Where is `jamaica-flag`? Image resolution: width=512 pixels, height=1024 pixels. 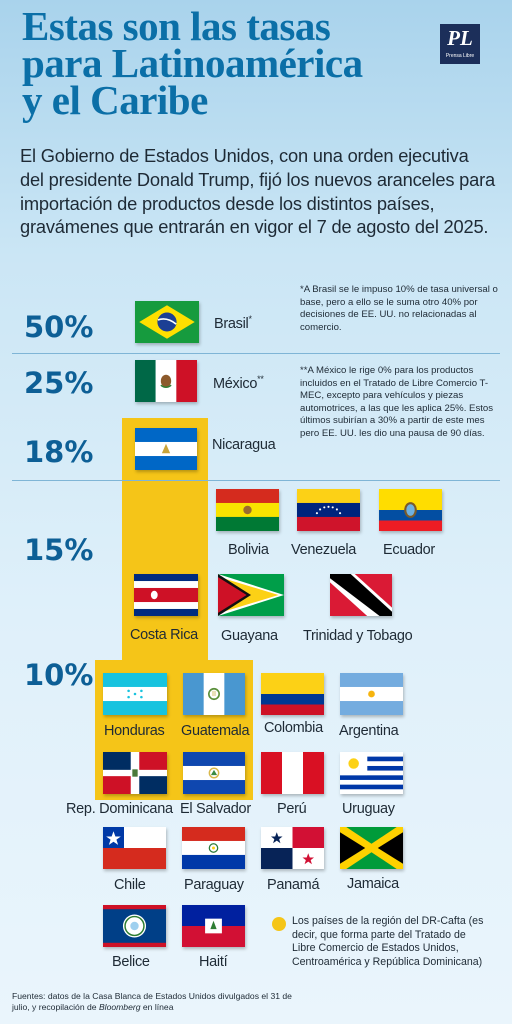
jamaica-flag is located at coordinates (371, 848).